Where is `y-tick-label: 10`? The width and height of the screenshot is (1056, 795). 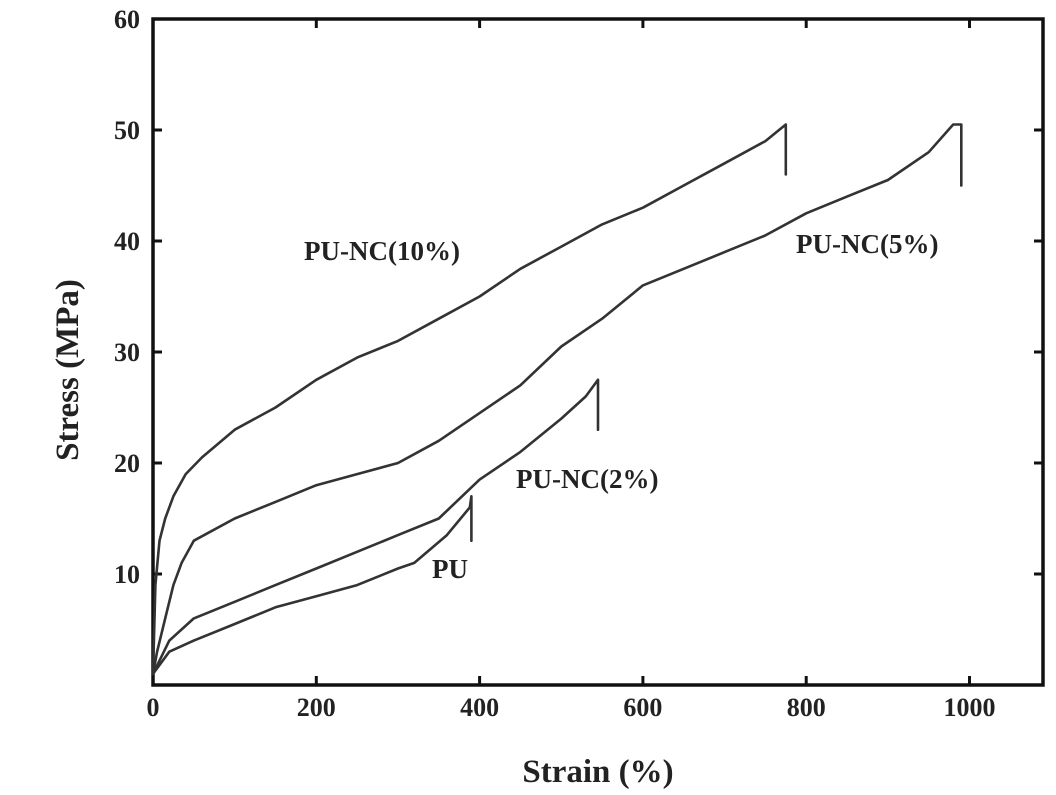 y-tick-label: 10 is located at coordinates (127, 574).